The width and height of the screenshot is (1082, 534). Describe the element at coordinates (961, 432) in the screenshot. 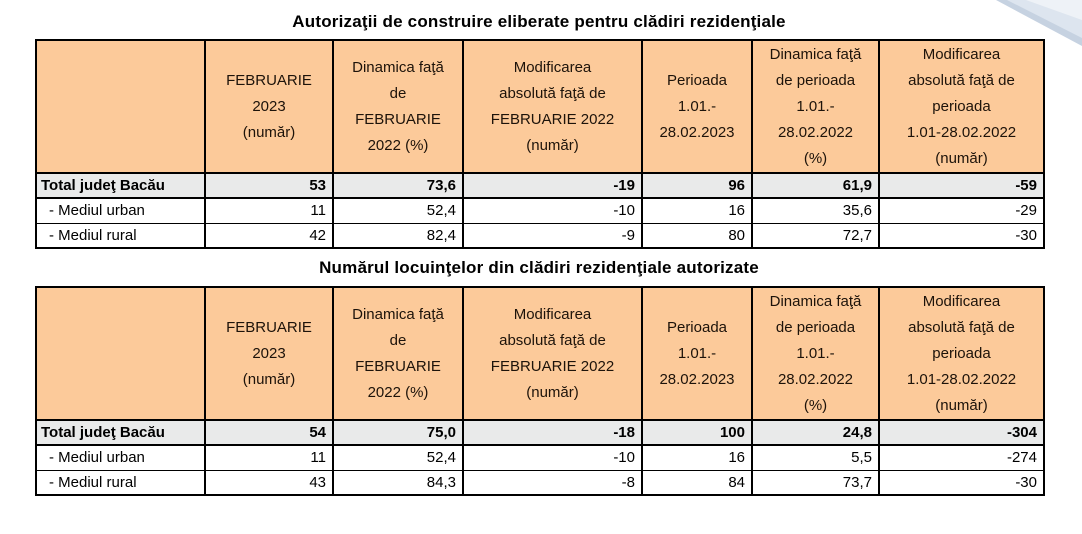

I see `cell-value: -304` at that location.